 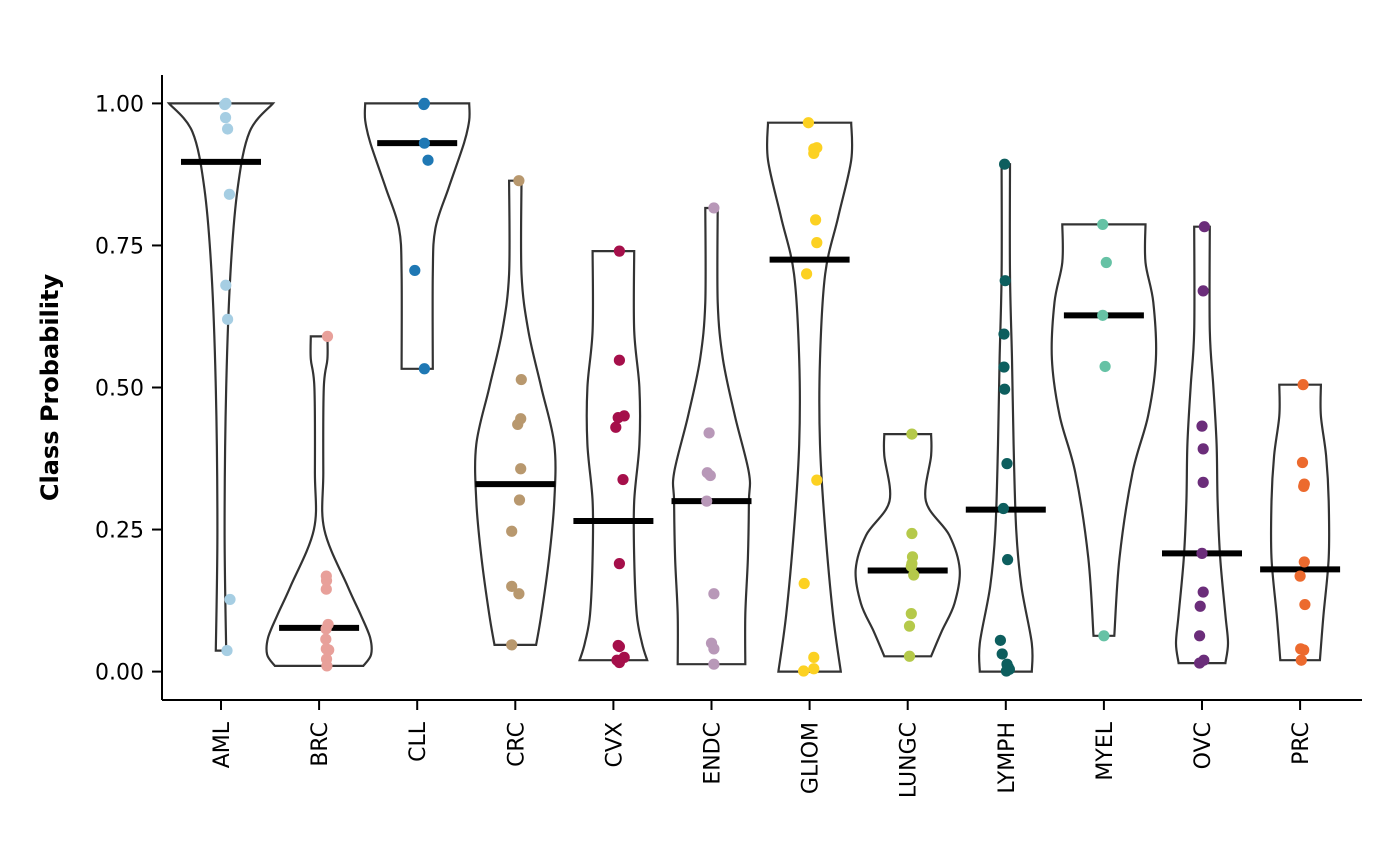 What do you see at coordinates (1007, 758) in the screenshot?
I see `x-tick-label: LYMPH` at bounding box center [1007, 758].